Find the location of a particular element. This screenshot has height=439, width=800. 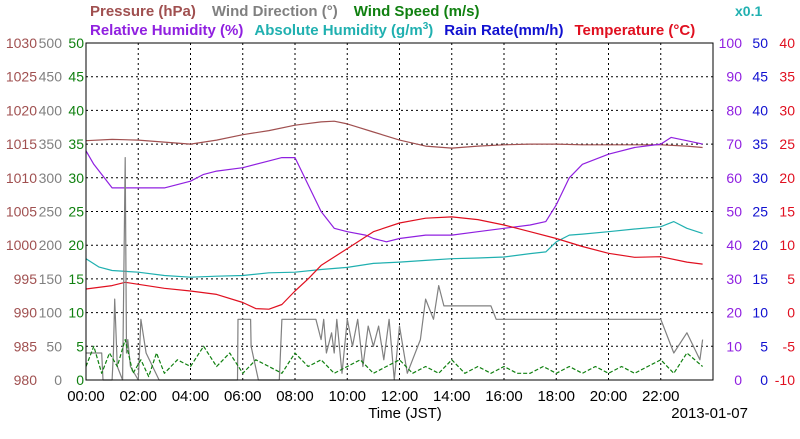

y-tick-label-rain_rate: 5 is located at coordinates (764, 346).